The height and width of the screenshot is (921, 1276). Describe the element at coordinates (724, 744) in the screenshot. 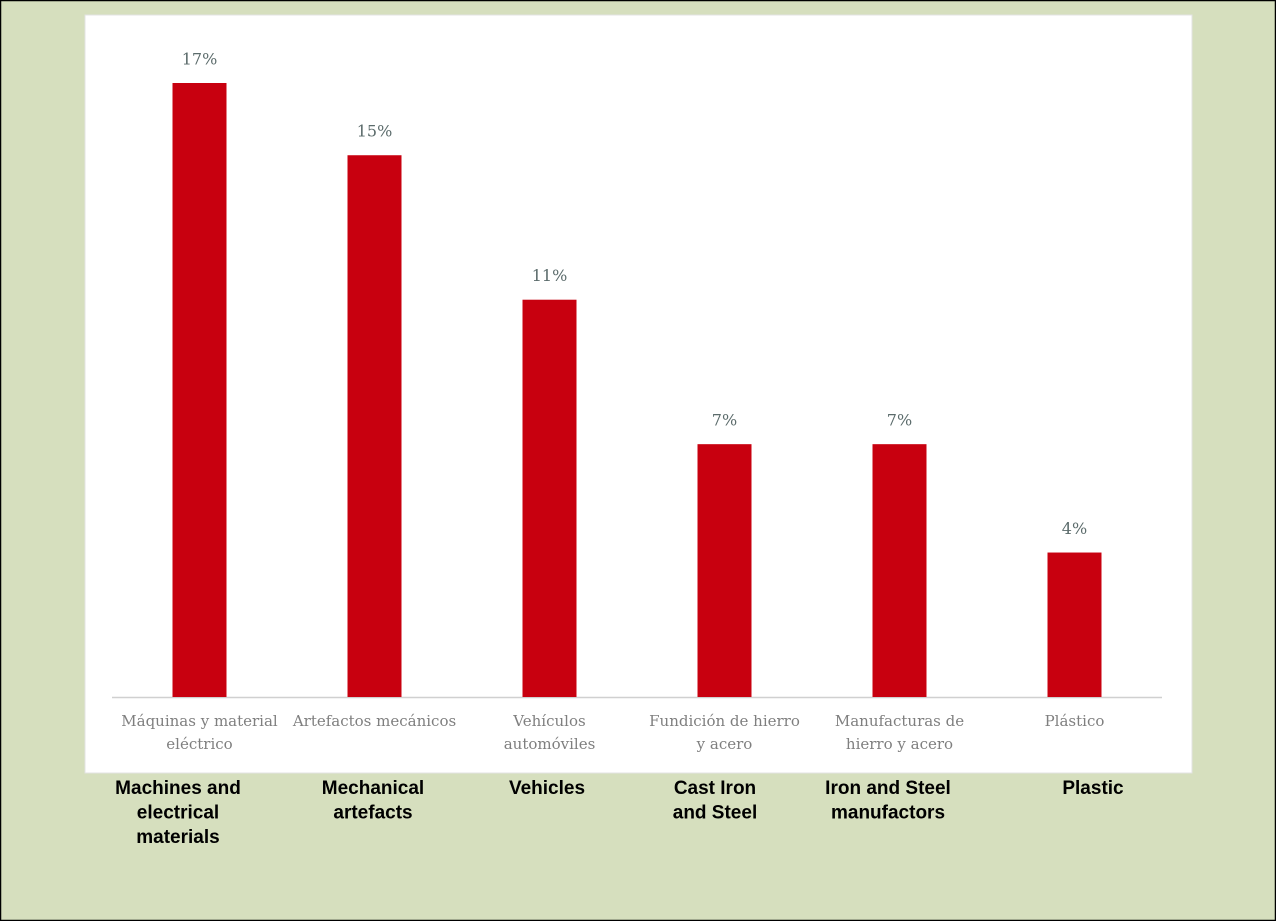

I see `x-tick-label: y acero` at that location.